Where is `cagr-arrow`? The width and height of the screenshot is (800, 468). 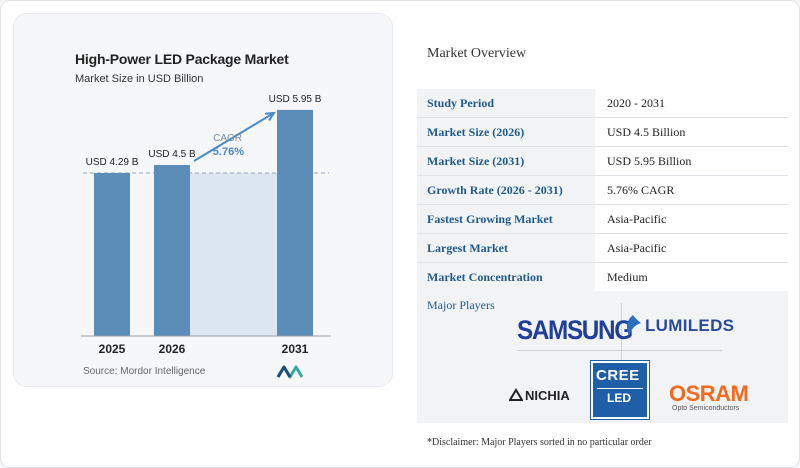 cagr-arrow is located at coordinates (234, 137).